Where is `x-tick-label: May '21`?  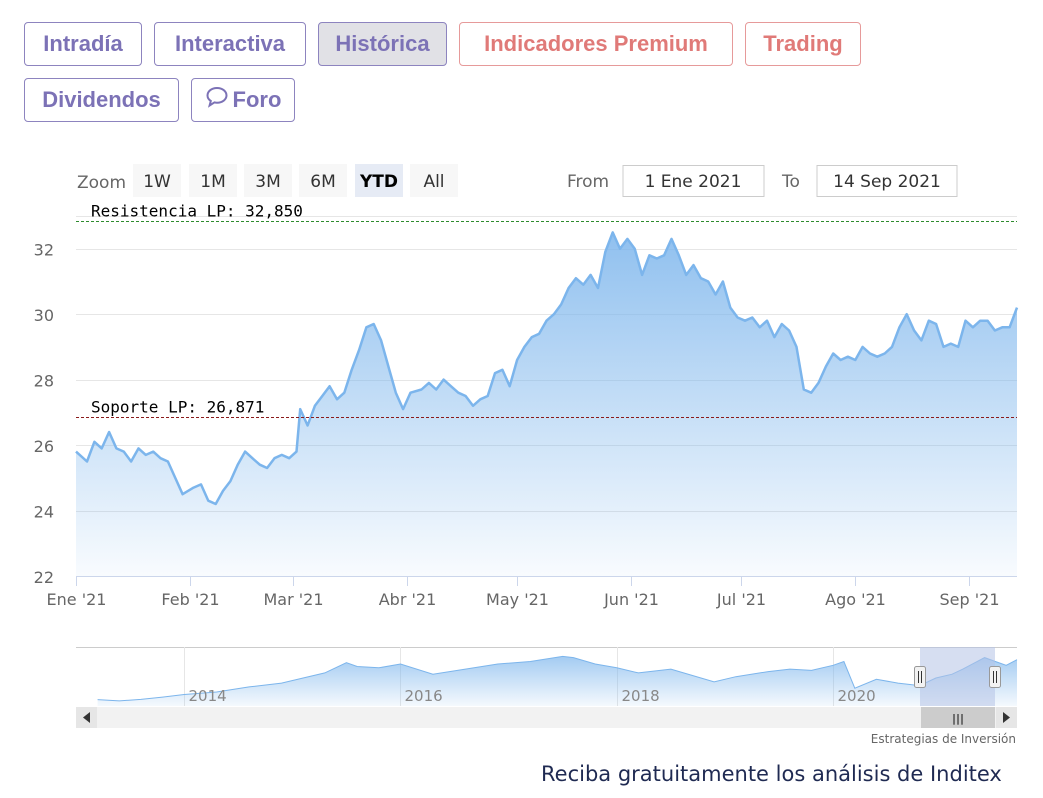
x-tick-label: May '21 is located at coordinates (517, 599).